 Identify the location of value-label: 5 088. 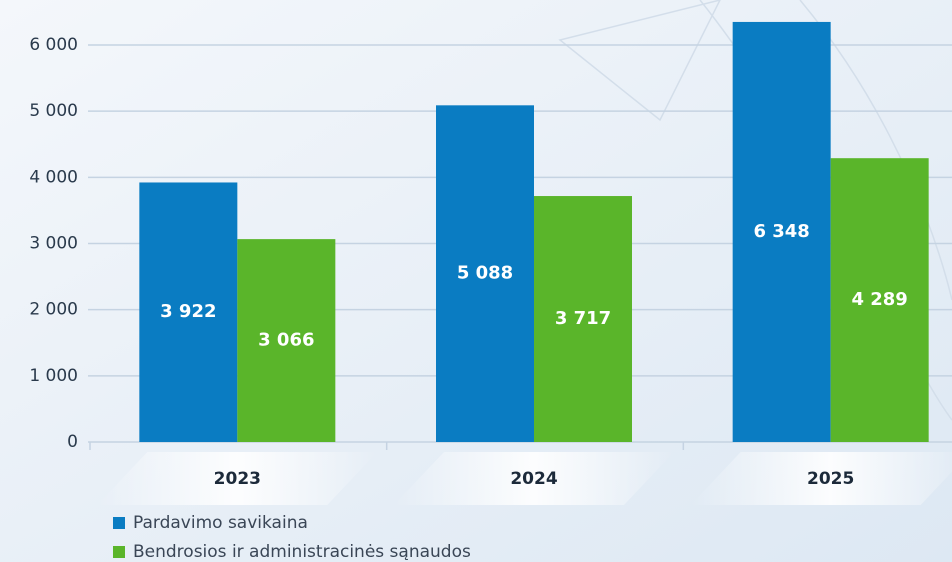
(485, 273).